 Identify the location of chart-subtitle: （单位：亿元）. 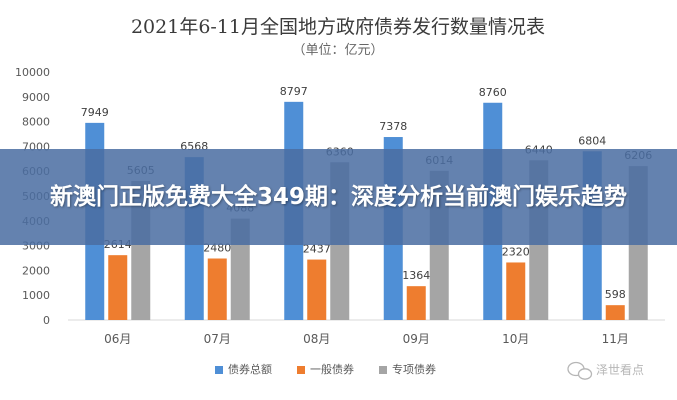
(337, 50).